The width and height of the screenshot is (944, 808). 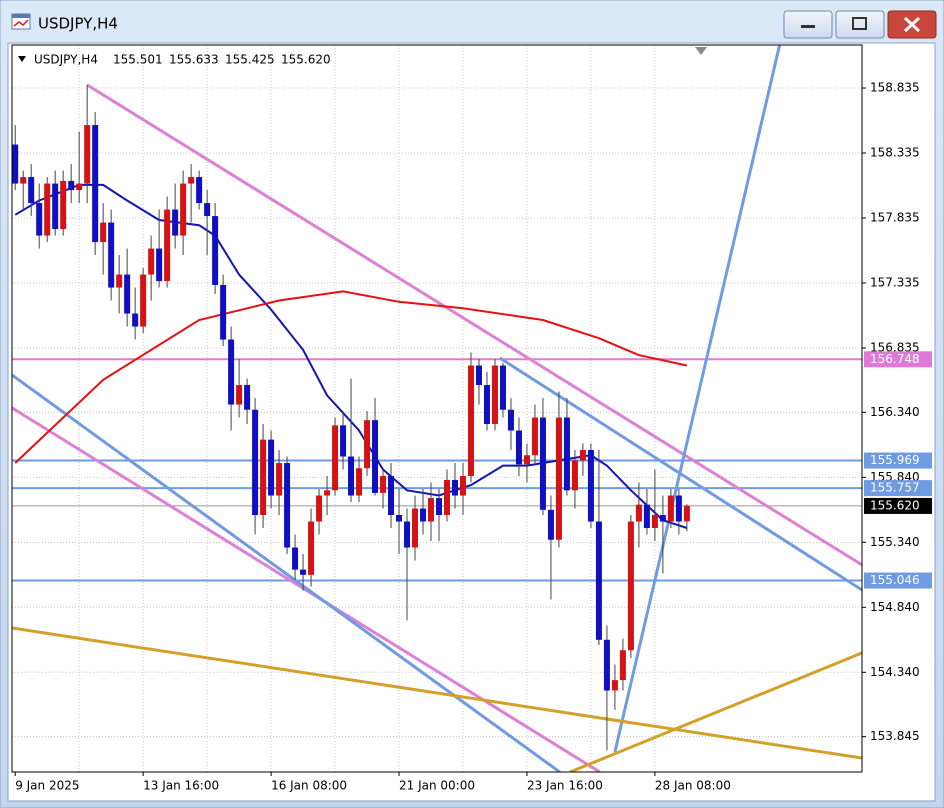 What do you see at coordinates (194, 60) in the screenshot?
I see `header-high: 155.633` at bounding box center [194, 60].